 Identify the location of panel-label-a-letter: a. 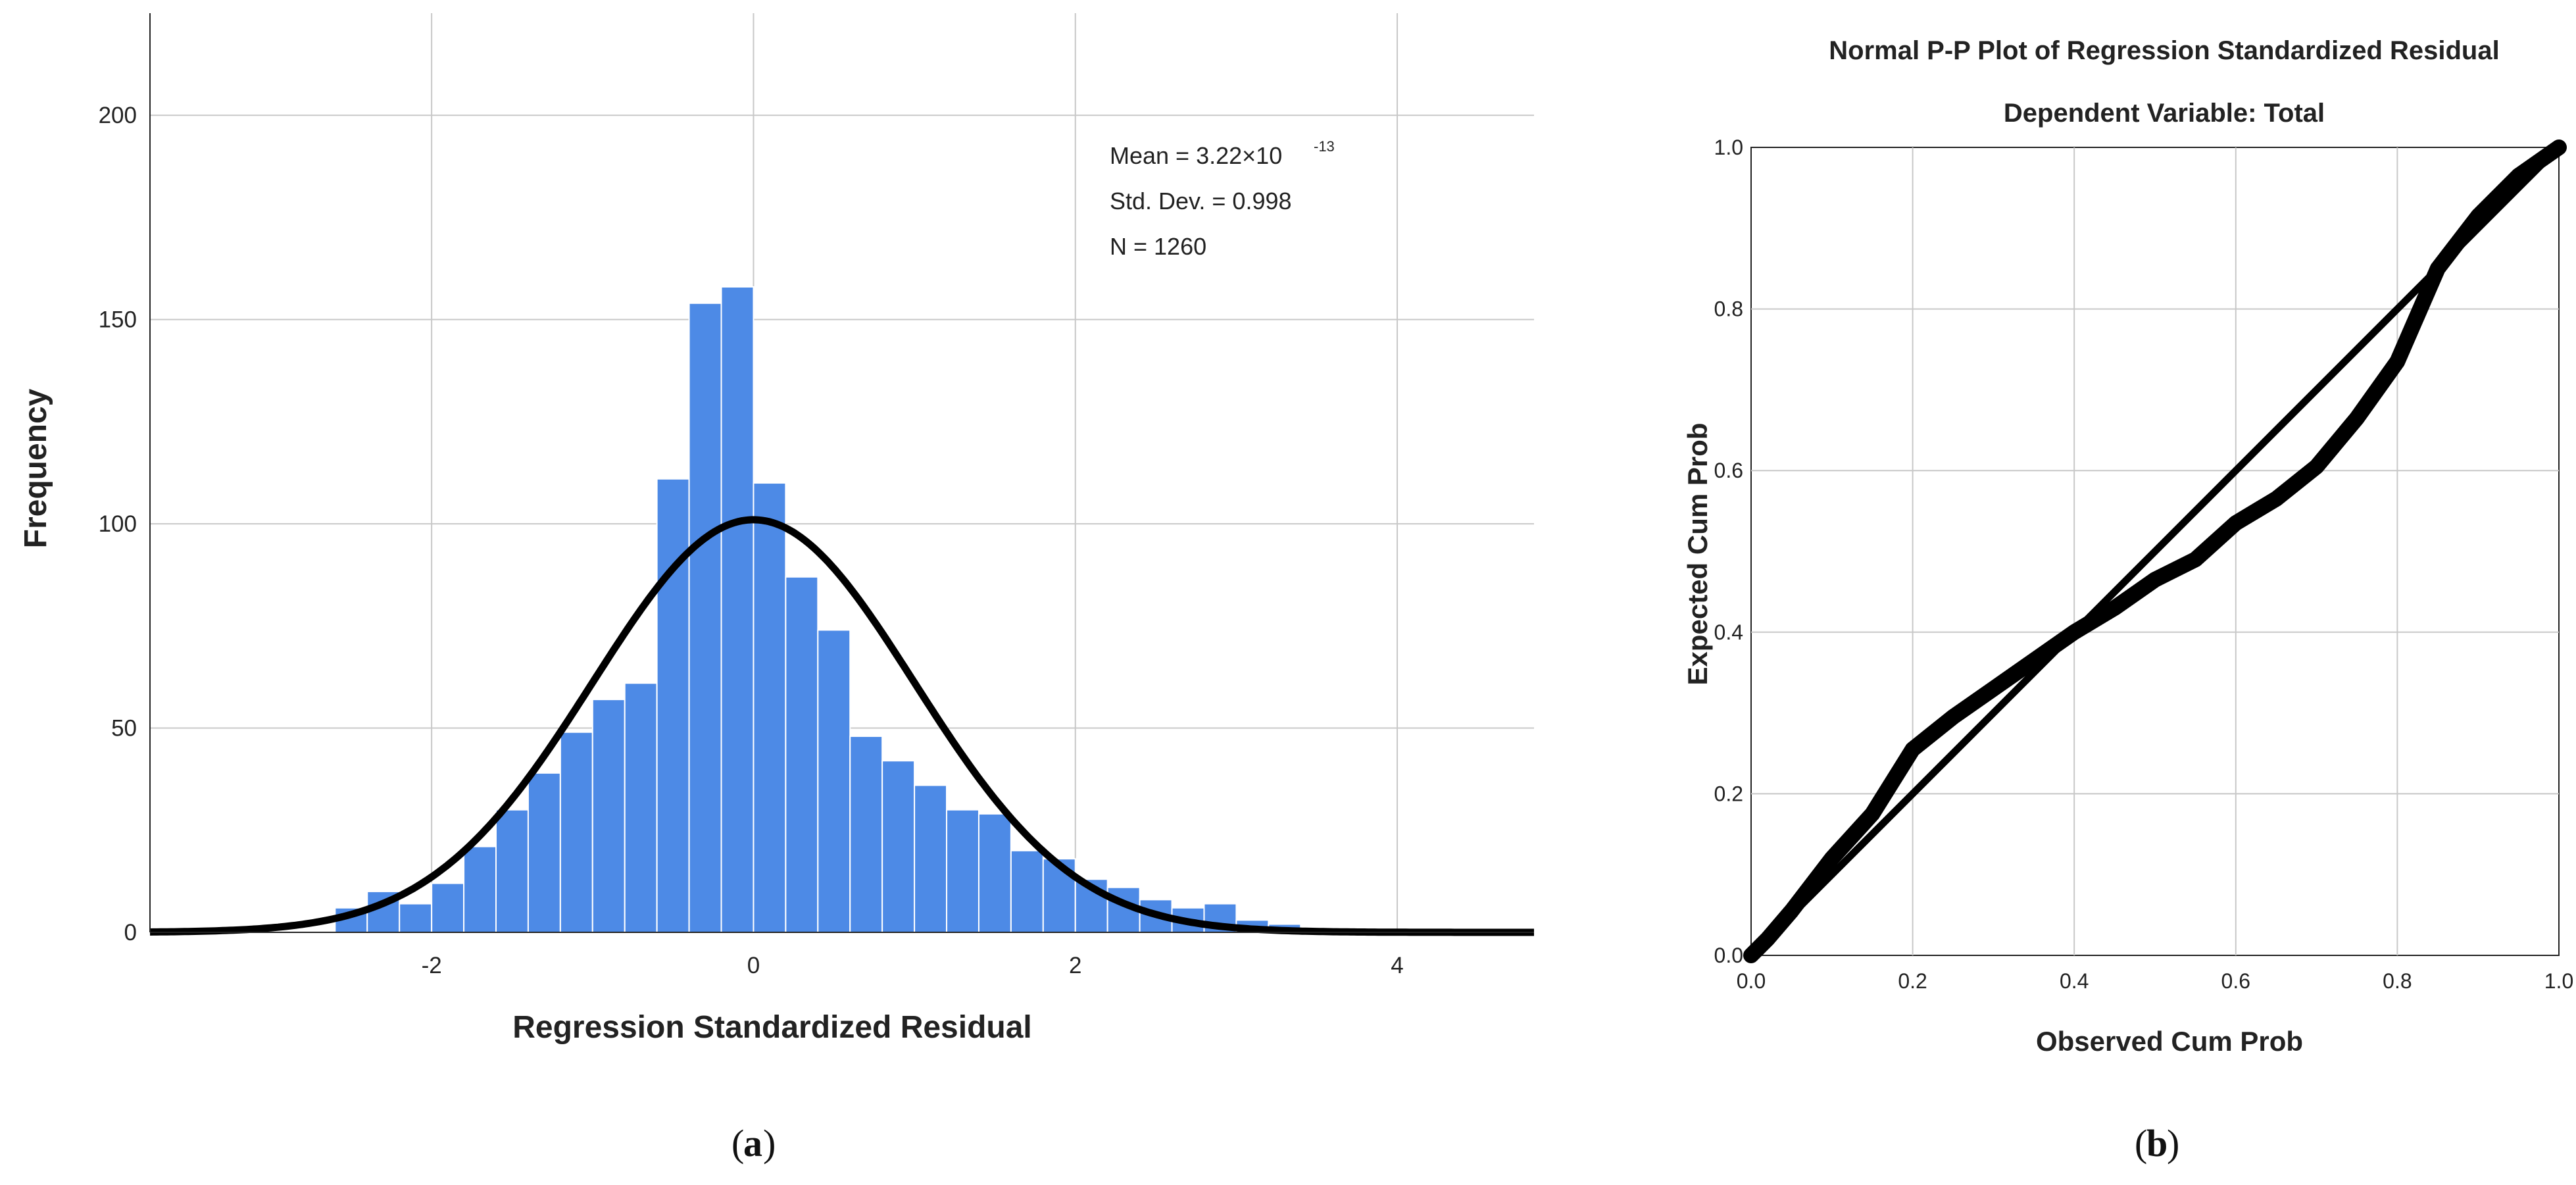
(752, 1143).